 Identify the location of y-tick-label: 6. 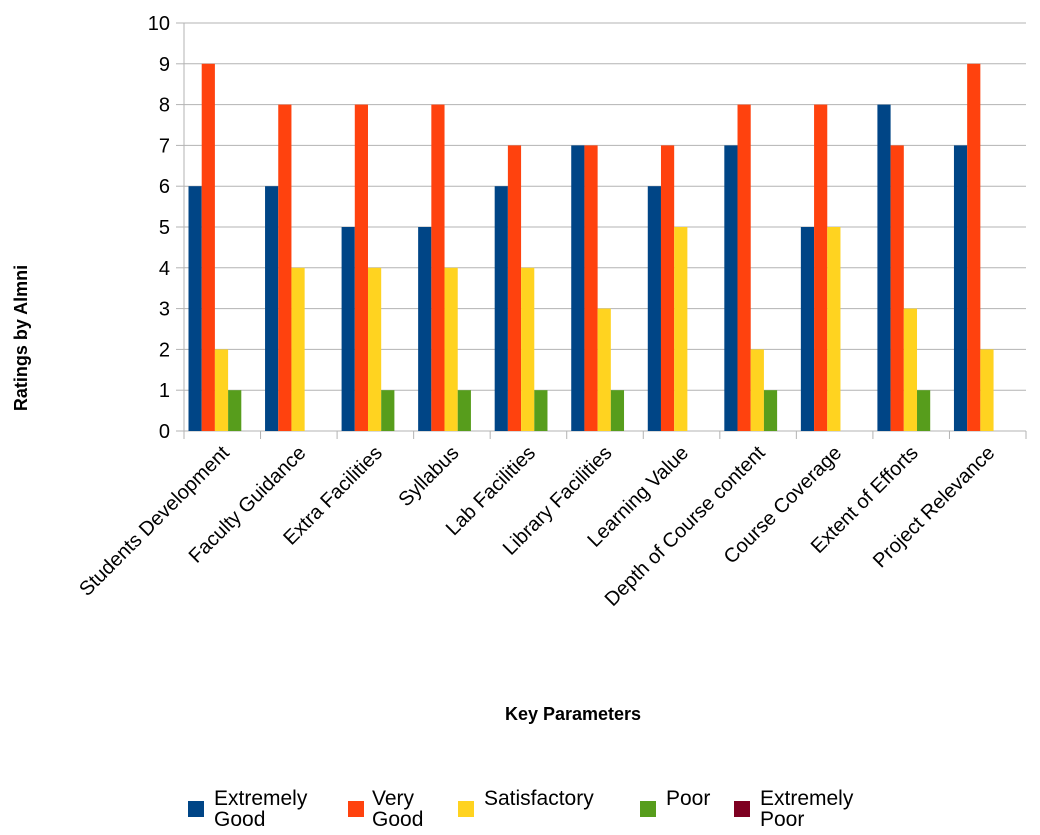
(164, 187).